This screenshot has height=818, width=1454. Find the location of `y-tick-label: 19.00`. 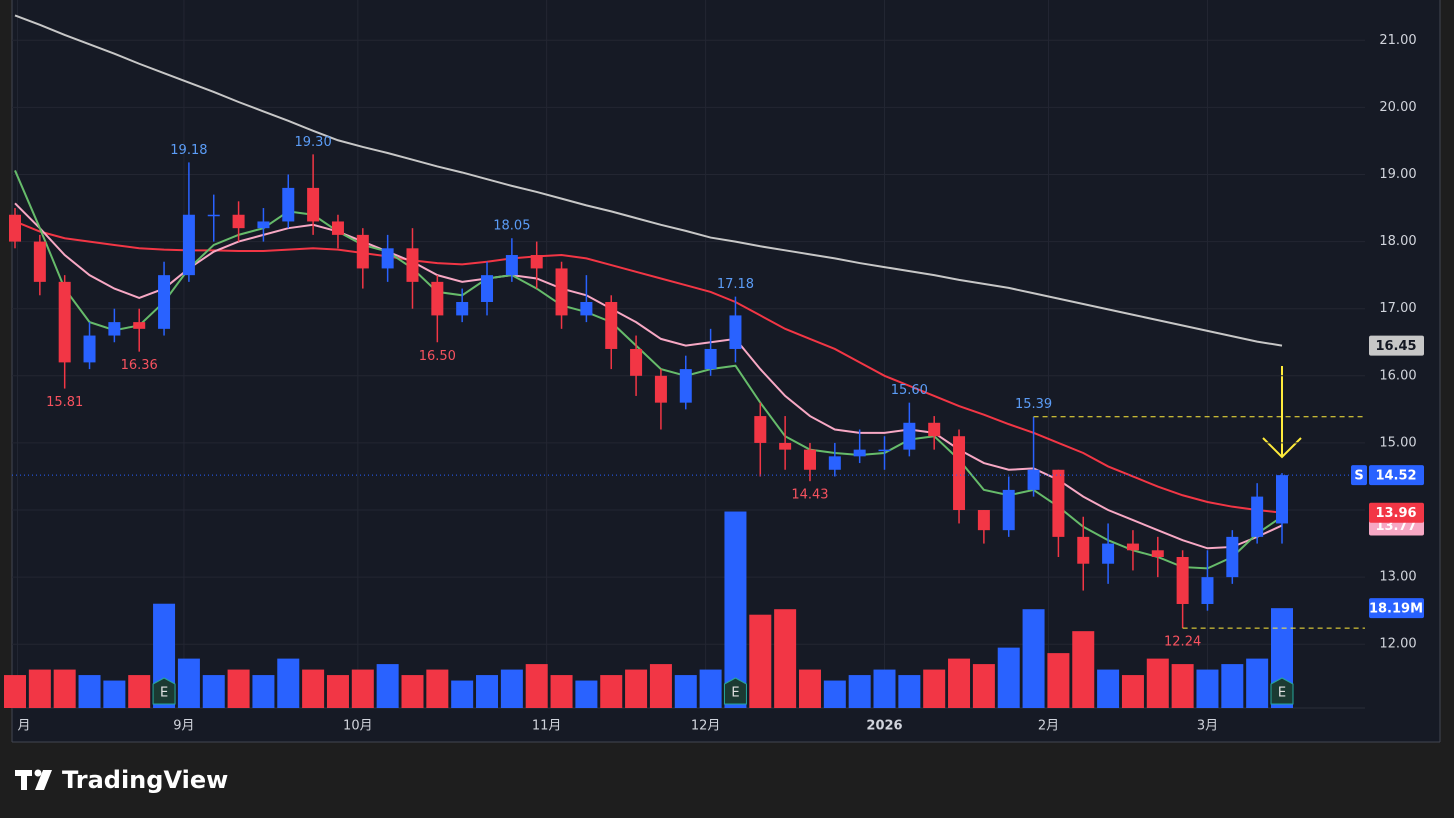

y-tick-label: 19.00 is located at coordinates (1397, 174).